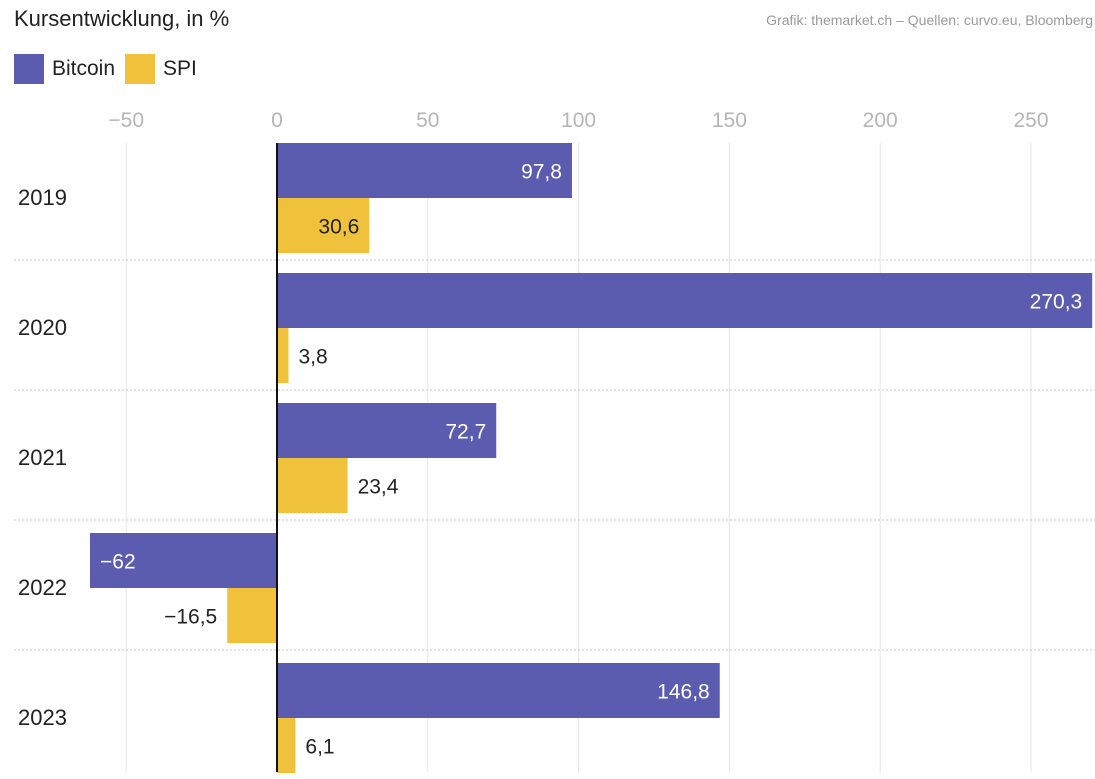  Describe the element at coordinates (277, 120) in the screenshot. I see `x-tick-label: 0` at that location.